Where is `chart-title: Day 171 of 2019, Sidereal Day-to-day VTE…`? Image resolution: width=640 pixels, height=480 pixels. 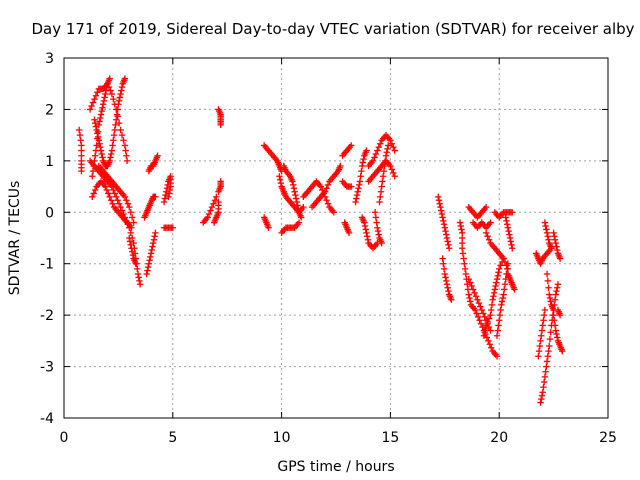
chart-title: Day 171 of 2019, Sidereal Day-to-day VTE… is located at coordinates (332, 29).